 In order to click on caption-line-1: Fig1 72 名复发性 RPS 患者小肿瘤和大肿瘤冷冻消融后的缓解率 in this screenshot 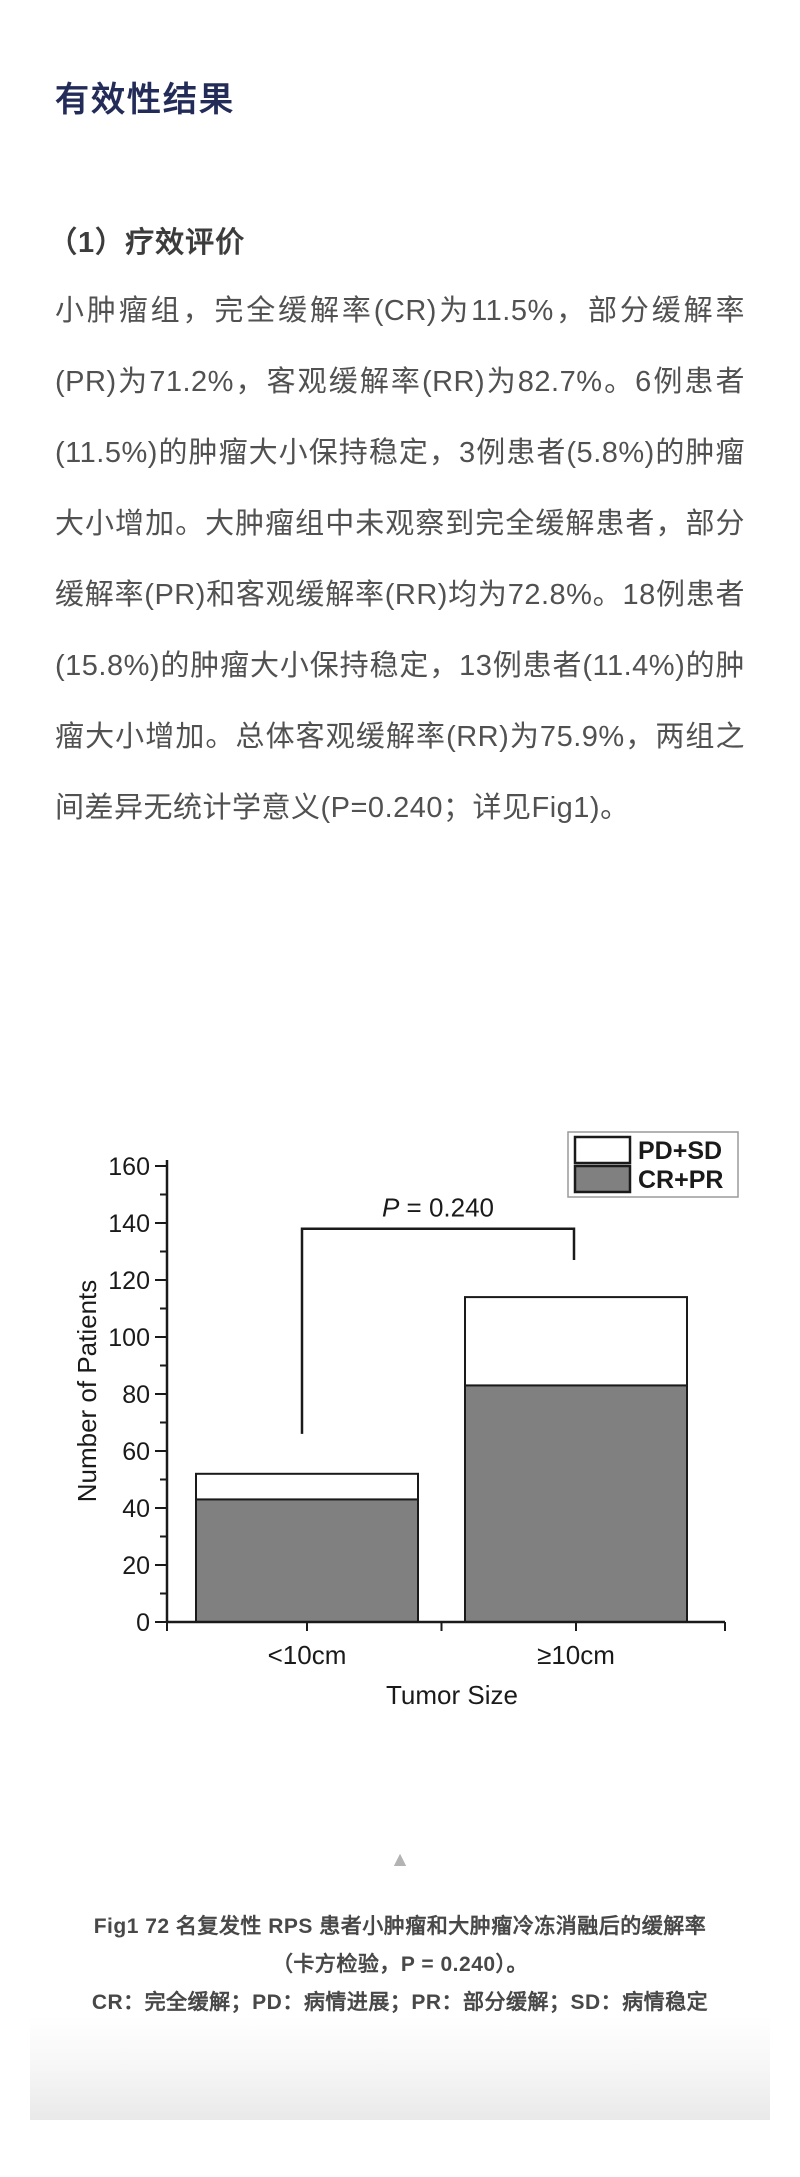, I will do `click(400, 1926)`.